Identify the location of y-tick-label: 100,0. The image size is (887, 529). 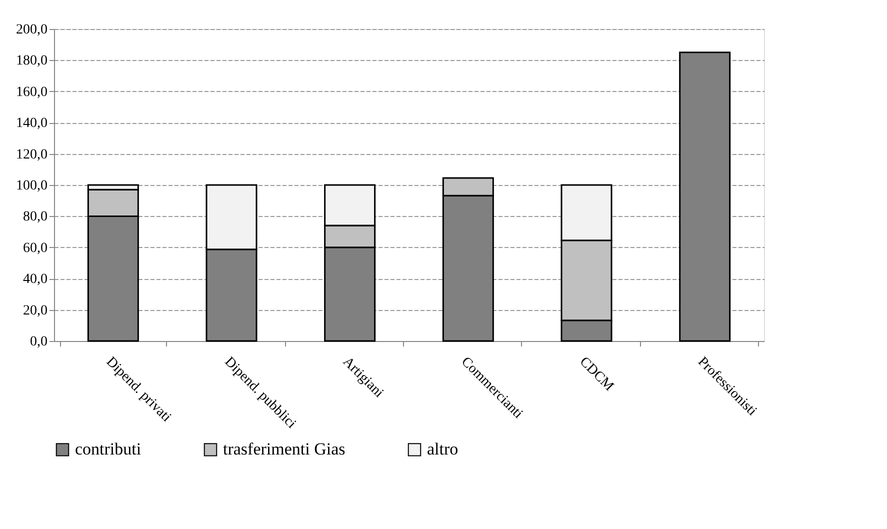
(32, 186).